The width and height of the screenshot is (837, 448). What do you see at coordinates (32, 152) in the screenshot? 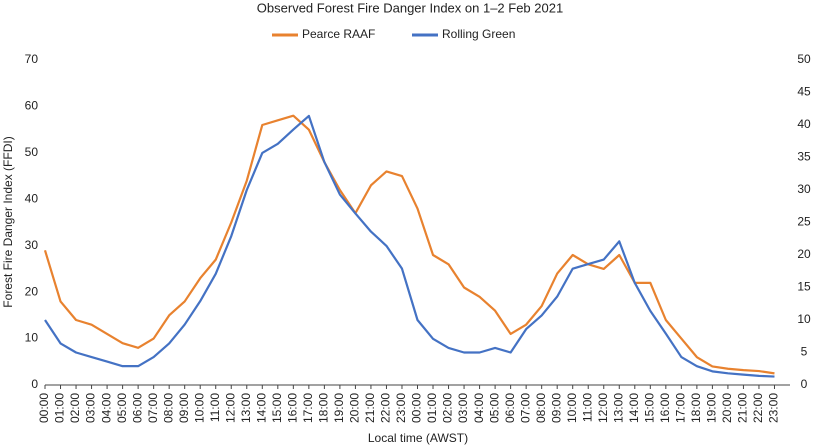
I see `y-tick-label: 50` at bounding box center [32, 152].